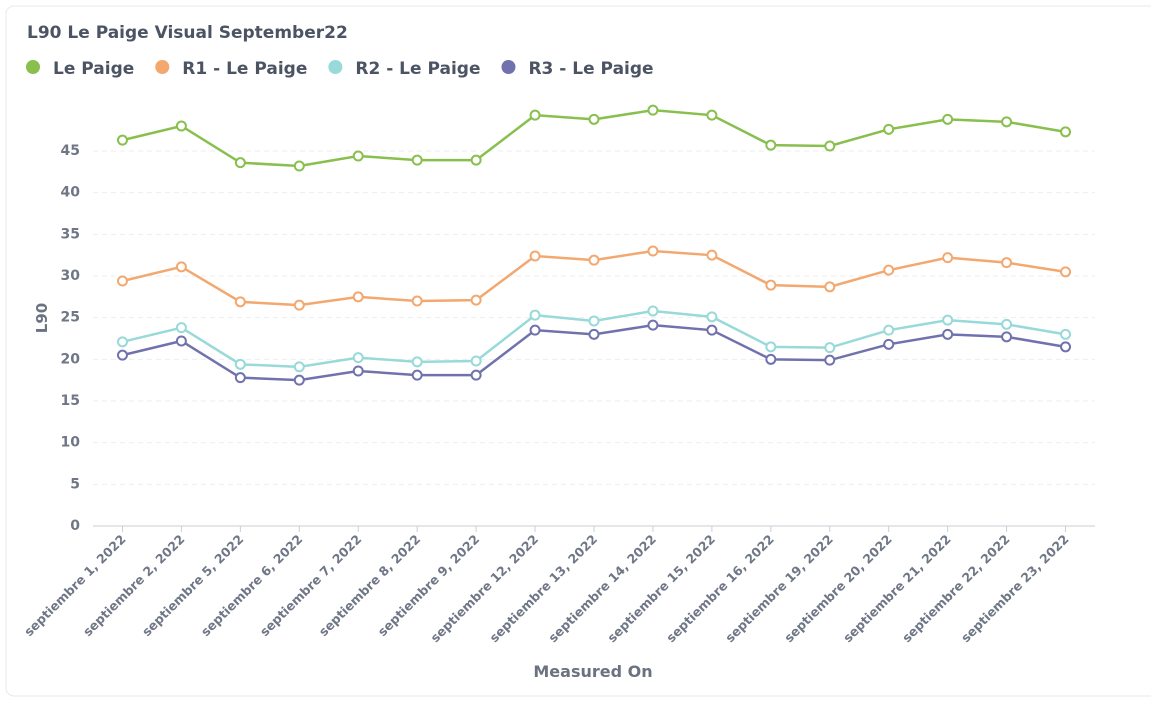 This screenshot has width=1151, height=710. I want to click on y-tick-label: 20, so click(71, 359).